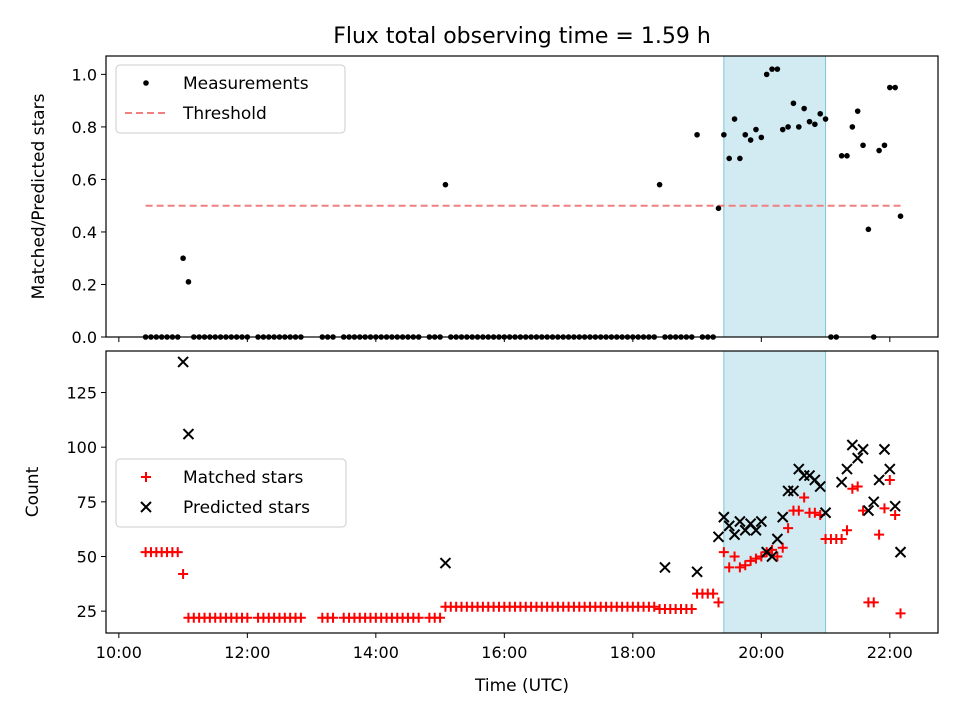 The width and height of the screenshot is (960, 720). What do you see at coordinates (761, 652) in the screenshot?
I see `x-tick-label: 20:00` at bounding box center [761, 652].